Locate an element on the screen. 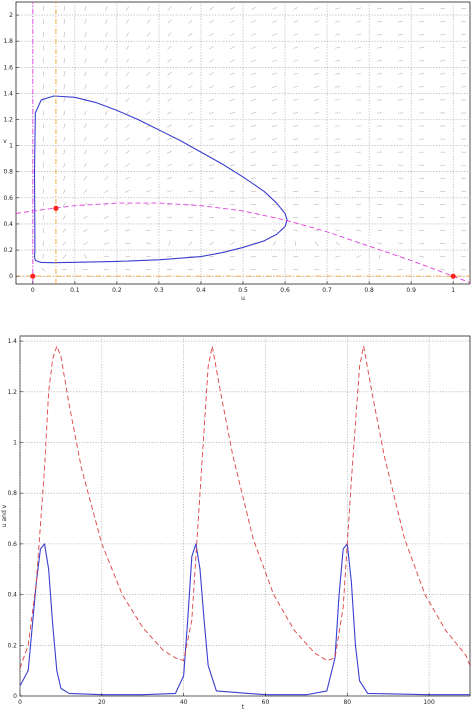 This screenshot has height=716, width=474. y-tick-label: 1 is located at coordinates (15, 442).